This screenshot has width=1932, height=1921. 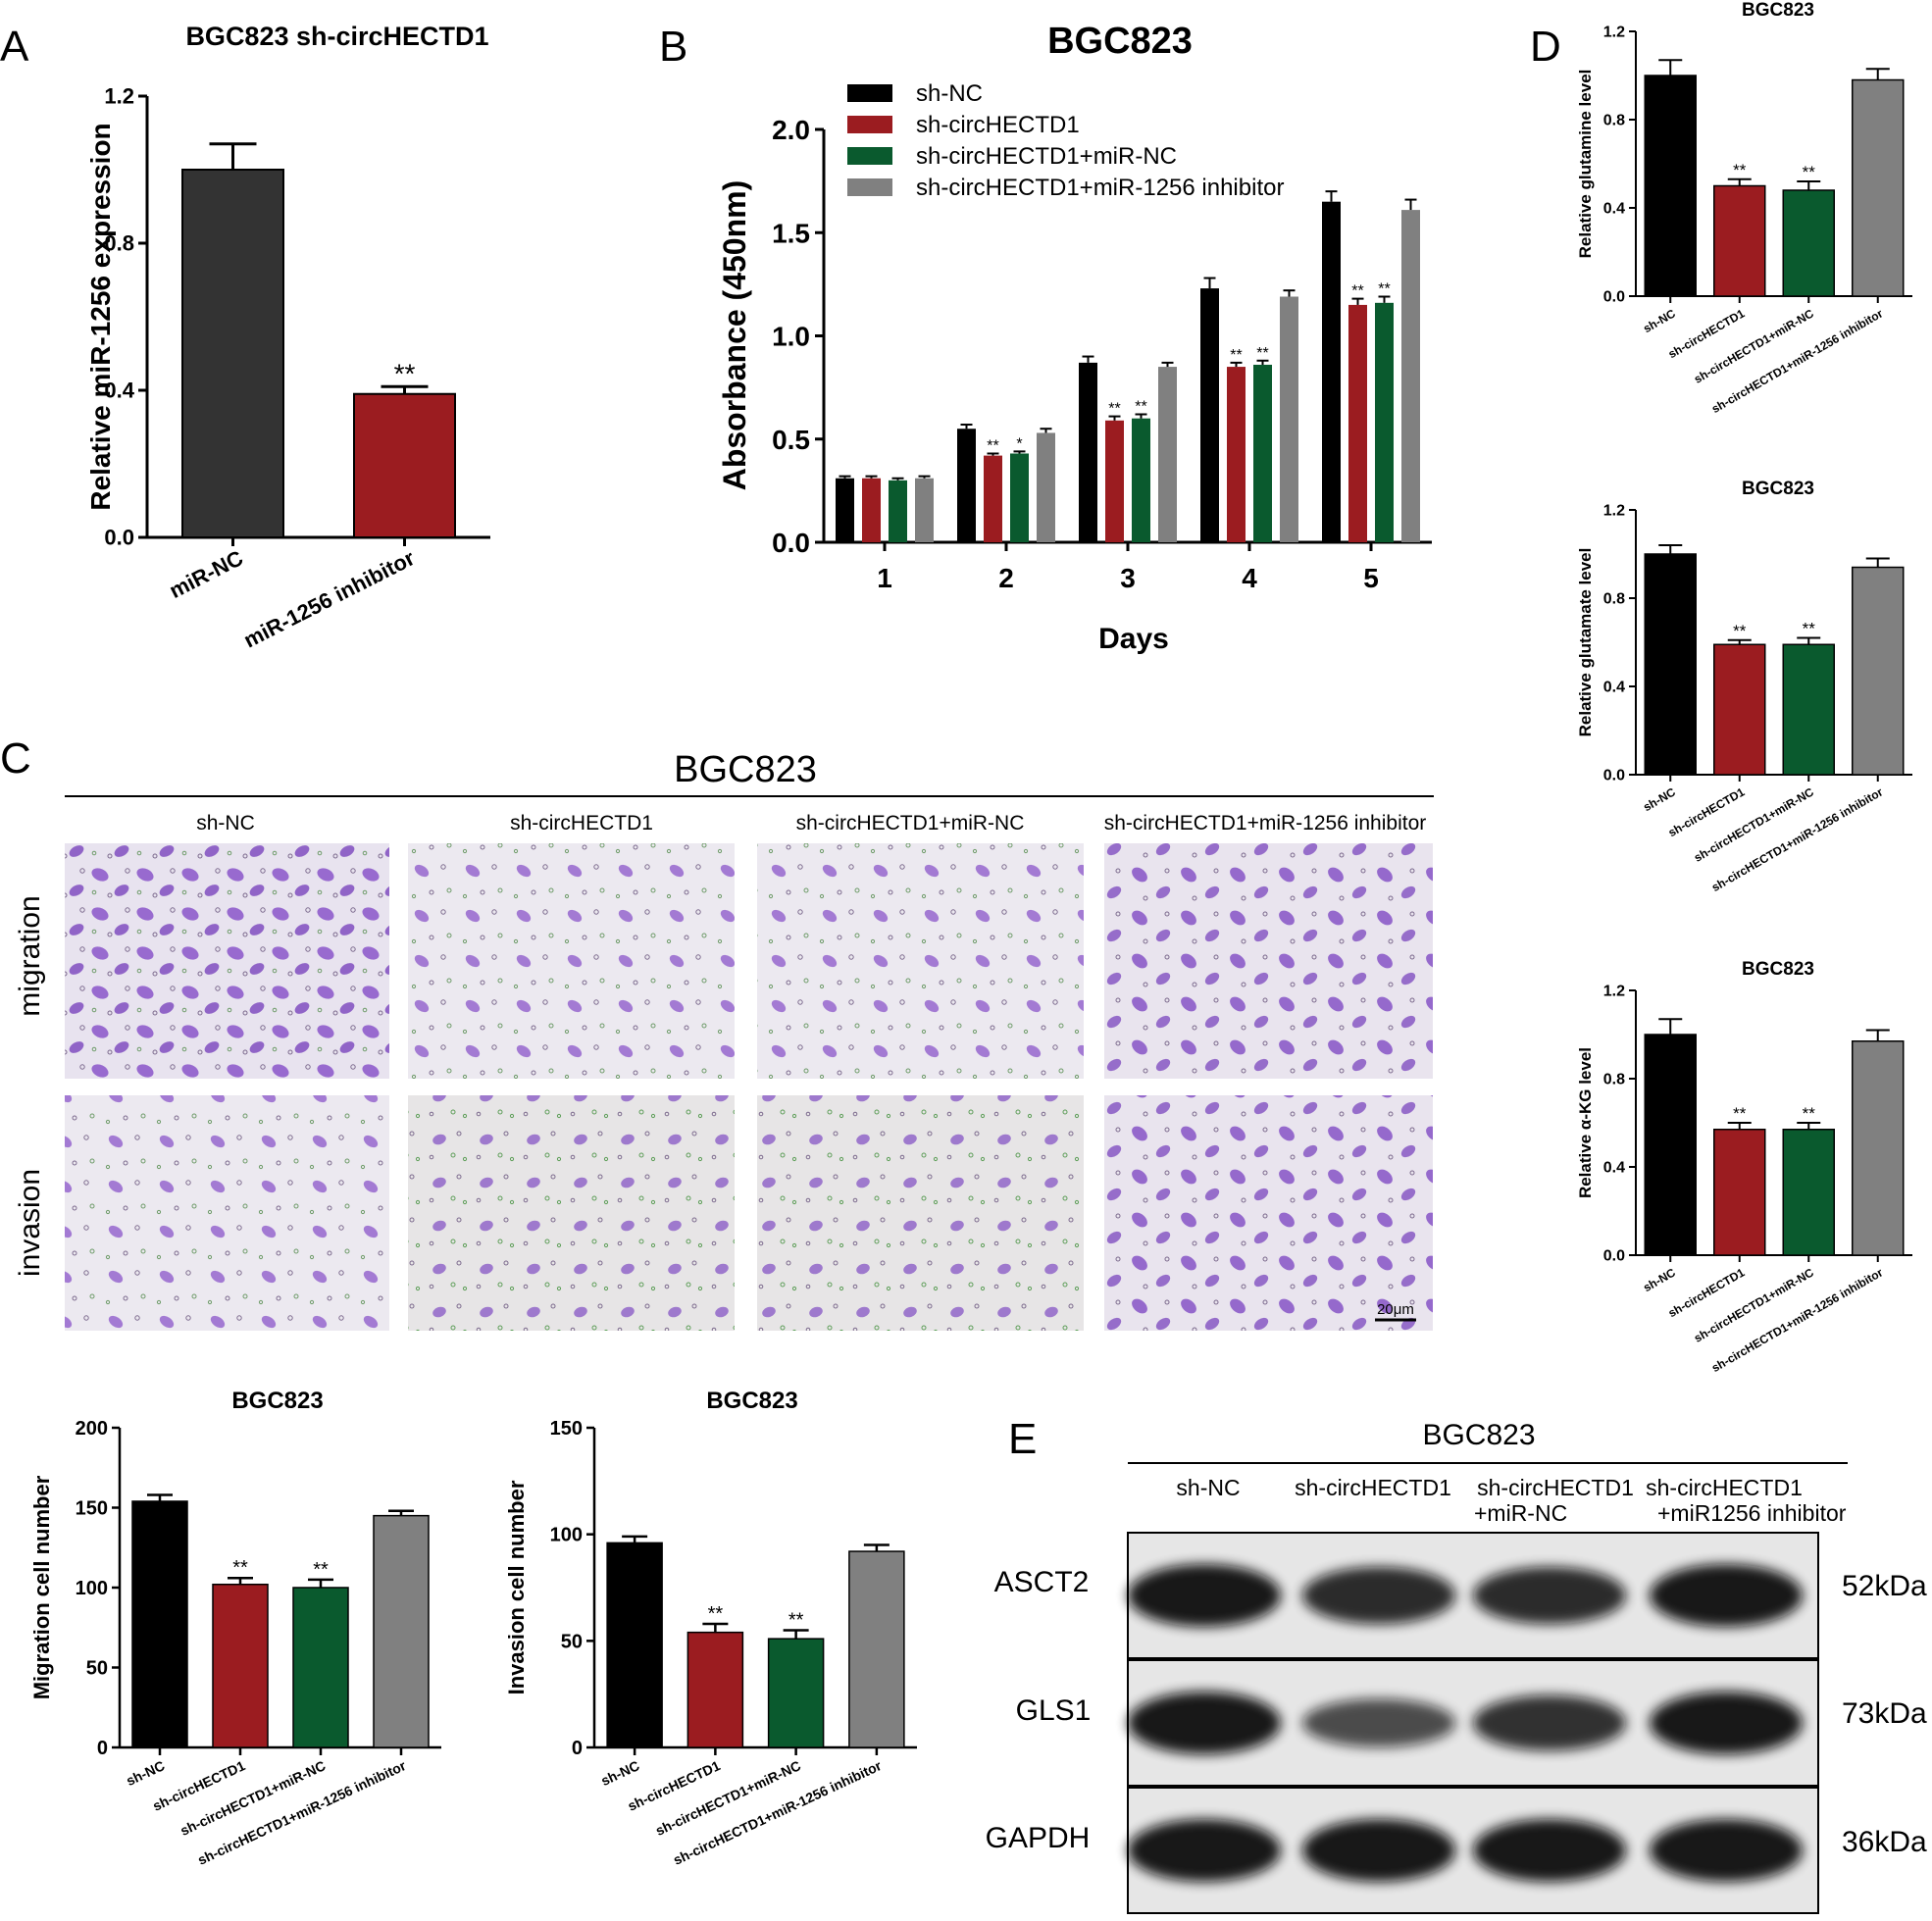 I want to click on y-tick-label: 100, so click(x=92, y=1589).